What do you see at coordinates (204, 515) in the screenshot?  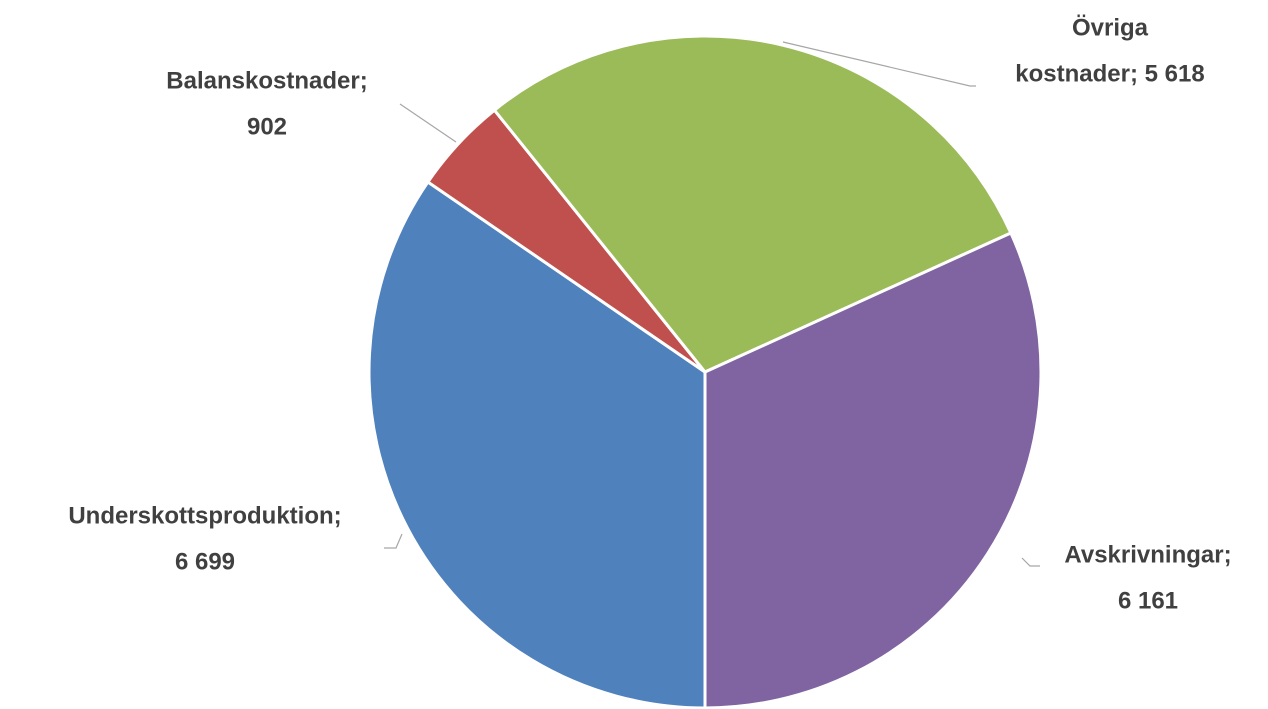 I see `data-label: Underskottsproduktion;` at bounding box center [204, 515].